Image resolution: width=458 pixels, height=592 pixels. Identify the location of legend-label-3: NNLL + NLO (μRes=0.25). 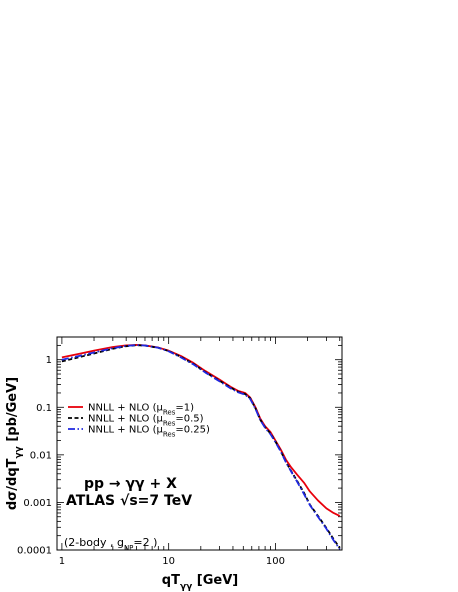
(149, 432).